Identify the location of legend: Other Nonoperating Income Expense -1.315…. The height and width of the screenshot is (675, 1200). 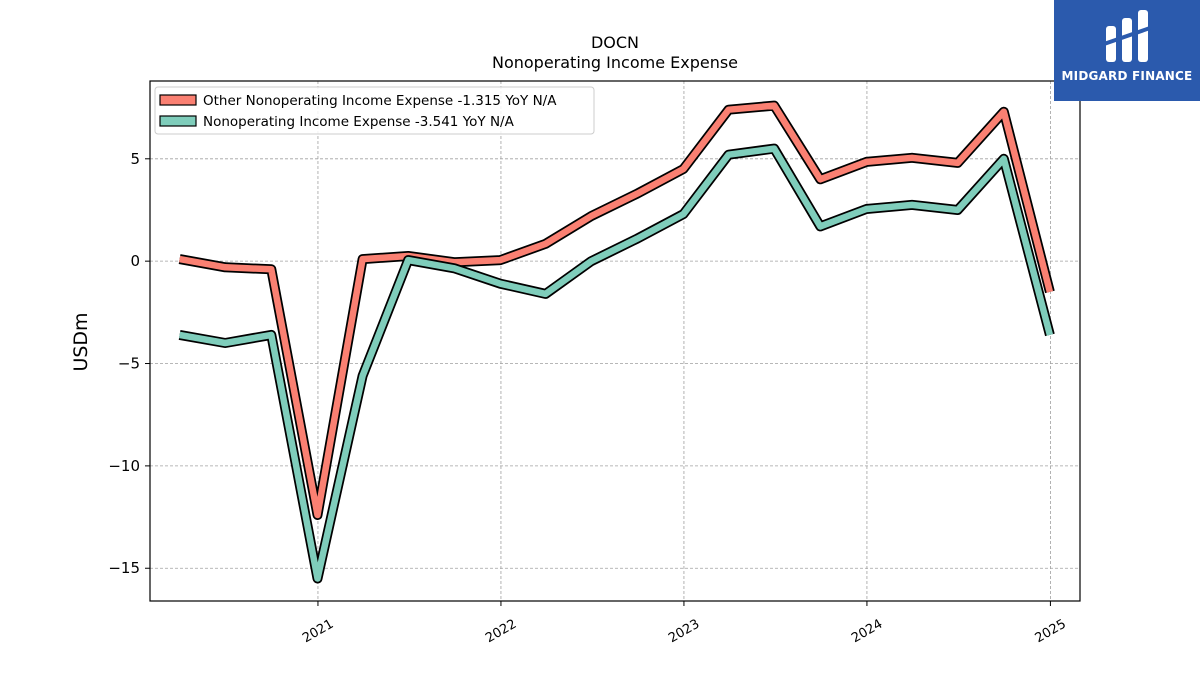
(374, 110).